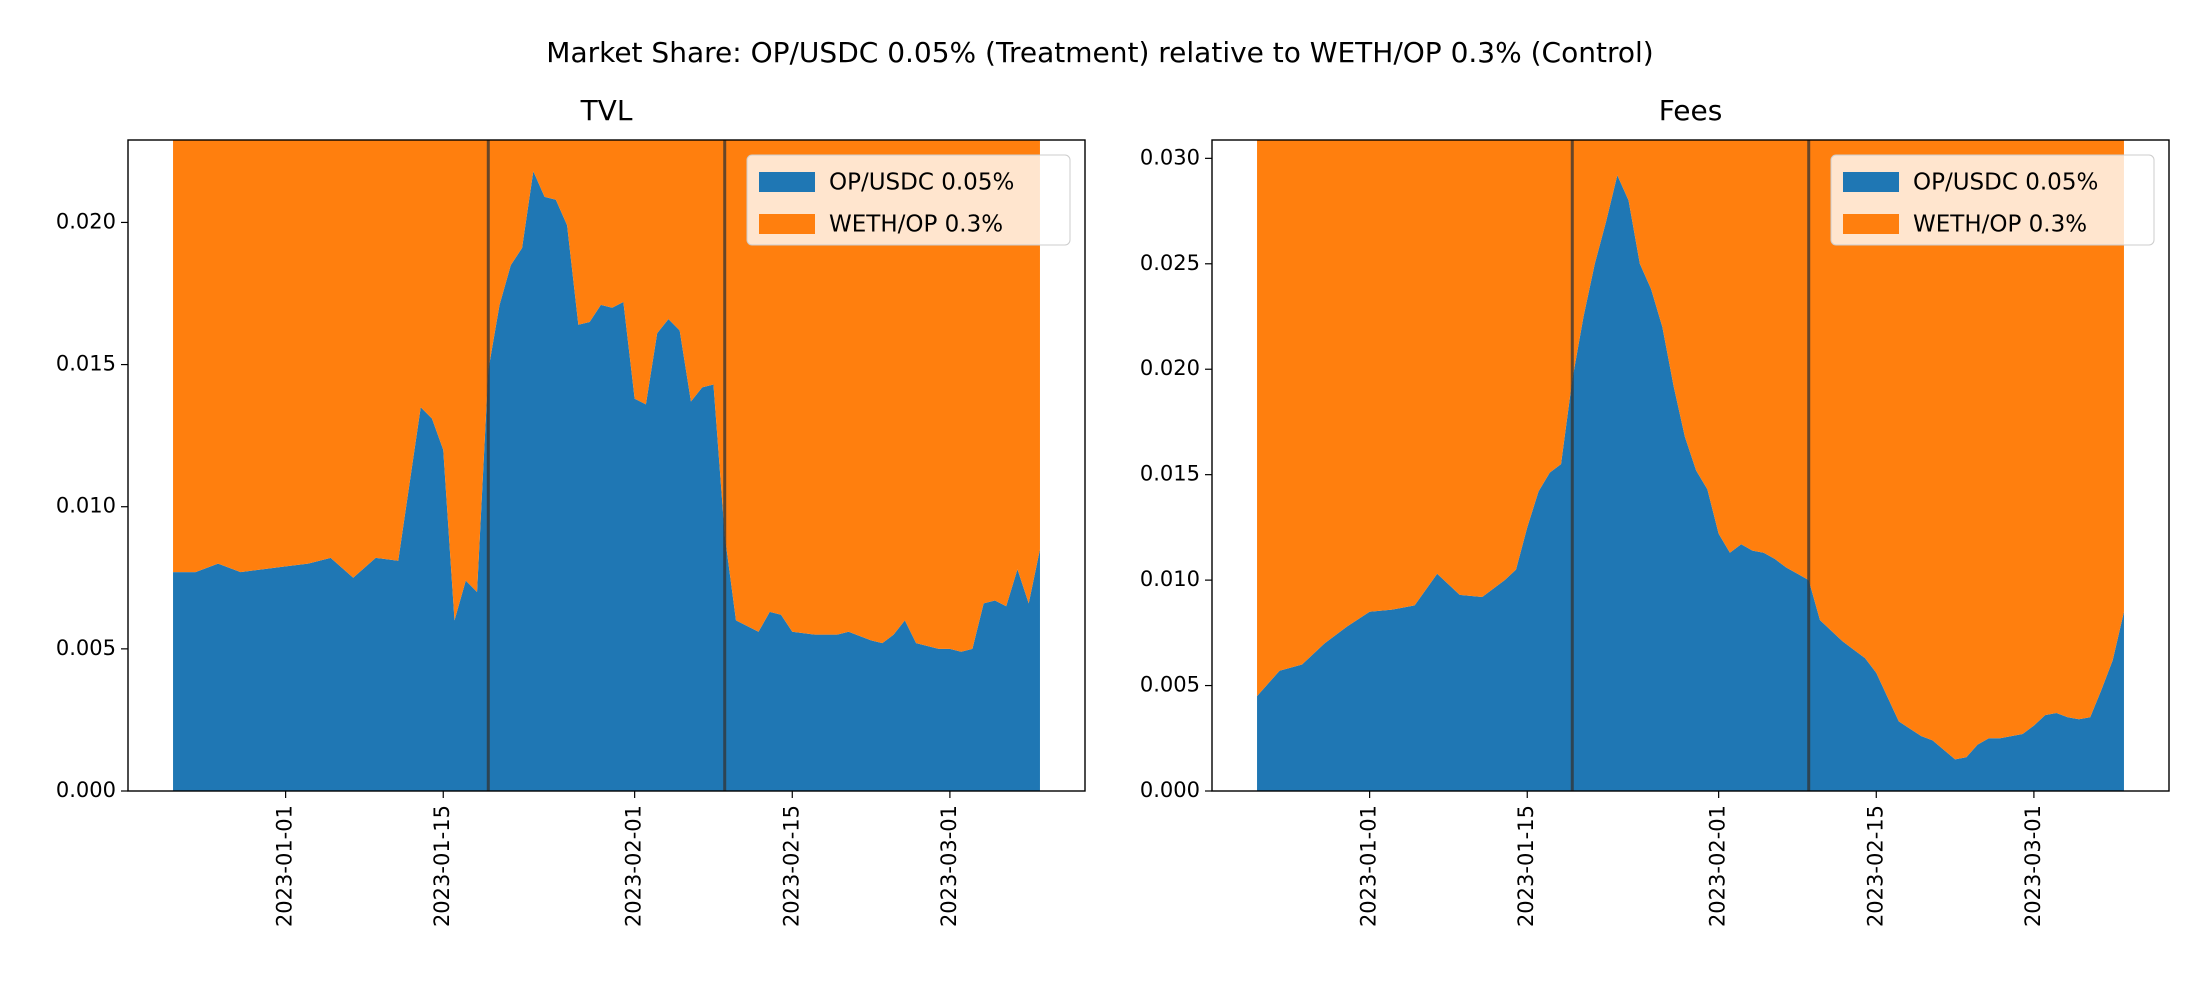 The width and height of the screenshot is (2200, 1000). I want to click on y-tick-label: 0.025, so click(1170, 263).